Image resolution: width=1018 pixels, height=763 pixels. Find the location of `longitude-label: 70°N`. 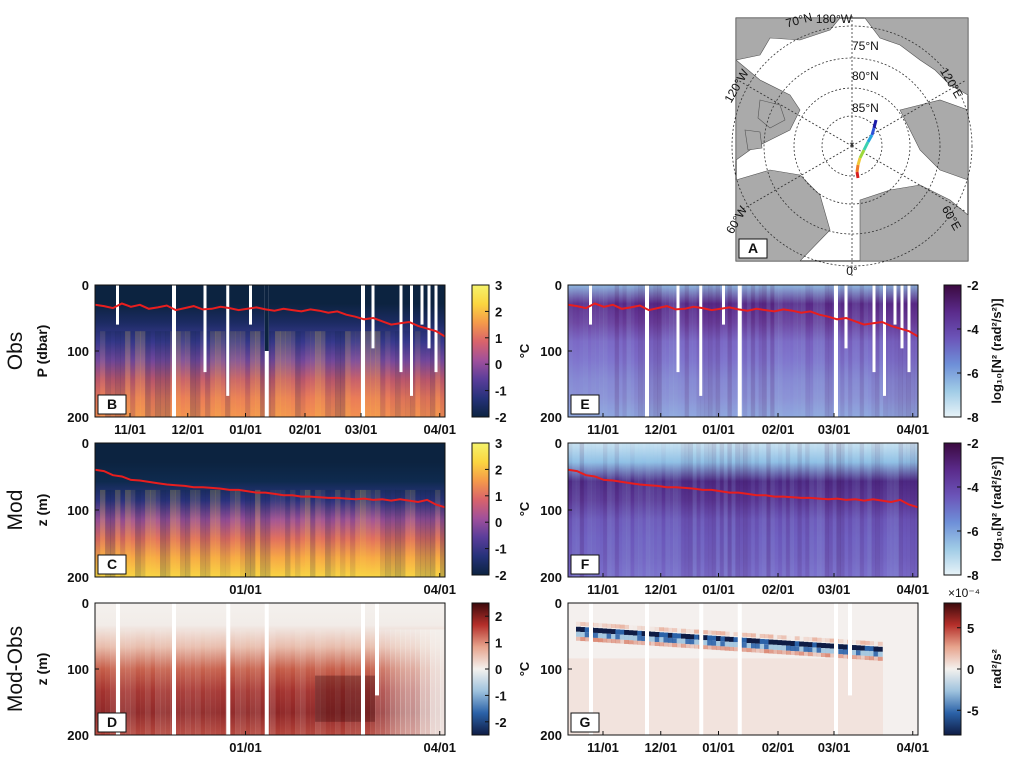

longitude-label: 70°N is located at coordinates (799, 20).